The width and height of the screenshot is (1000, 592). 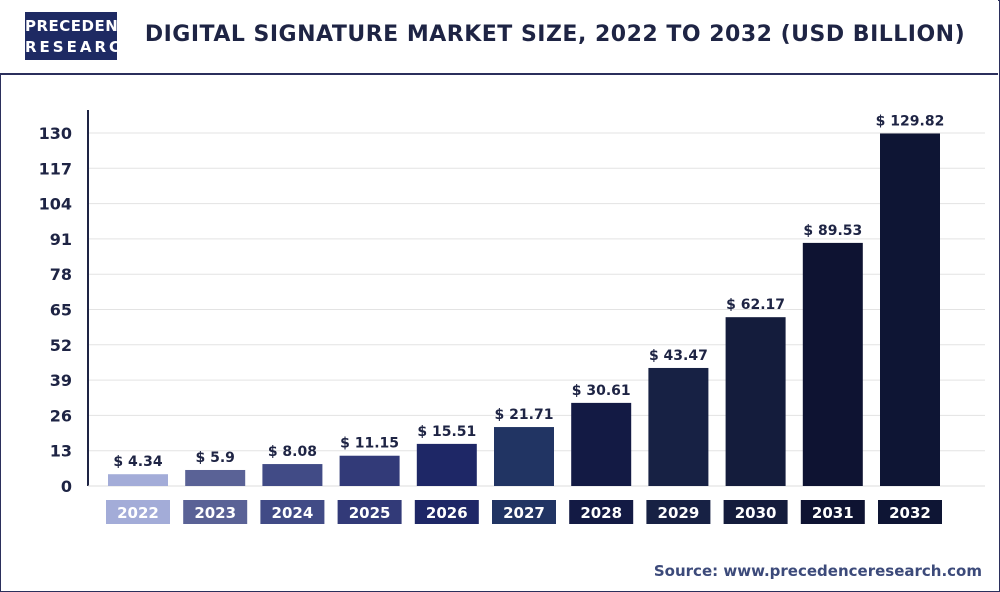 I want to click on x-tick-label: 2025, so click(x=370, y=513).